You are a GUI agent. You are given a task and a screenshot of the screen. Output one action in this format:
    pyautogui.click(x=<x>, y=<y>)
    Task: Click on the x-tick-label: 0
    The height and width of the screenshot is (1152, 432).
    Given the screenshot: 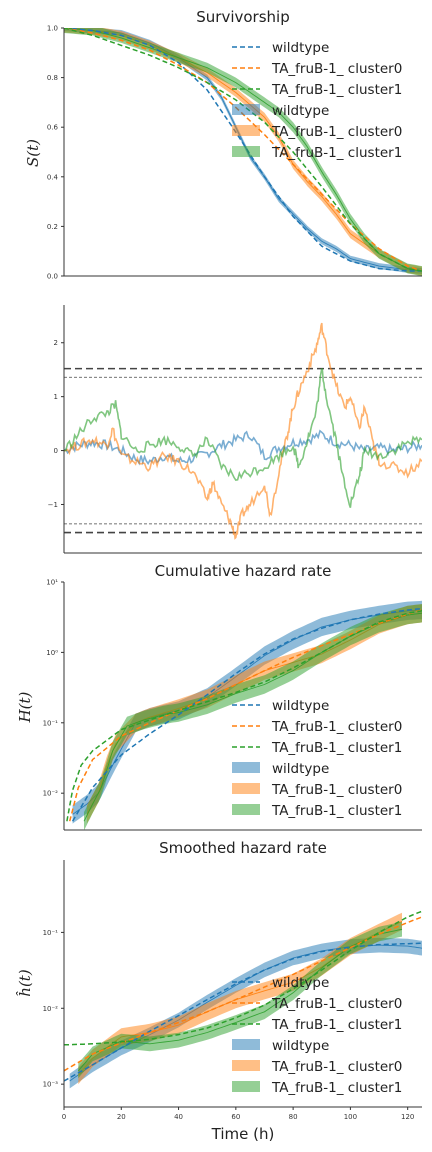 What is the action you would take?
    pyautogui.click(x=64, y=1117)
    